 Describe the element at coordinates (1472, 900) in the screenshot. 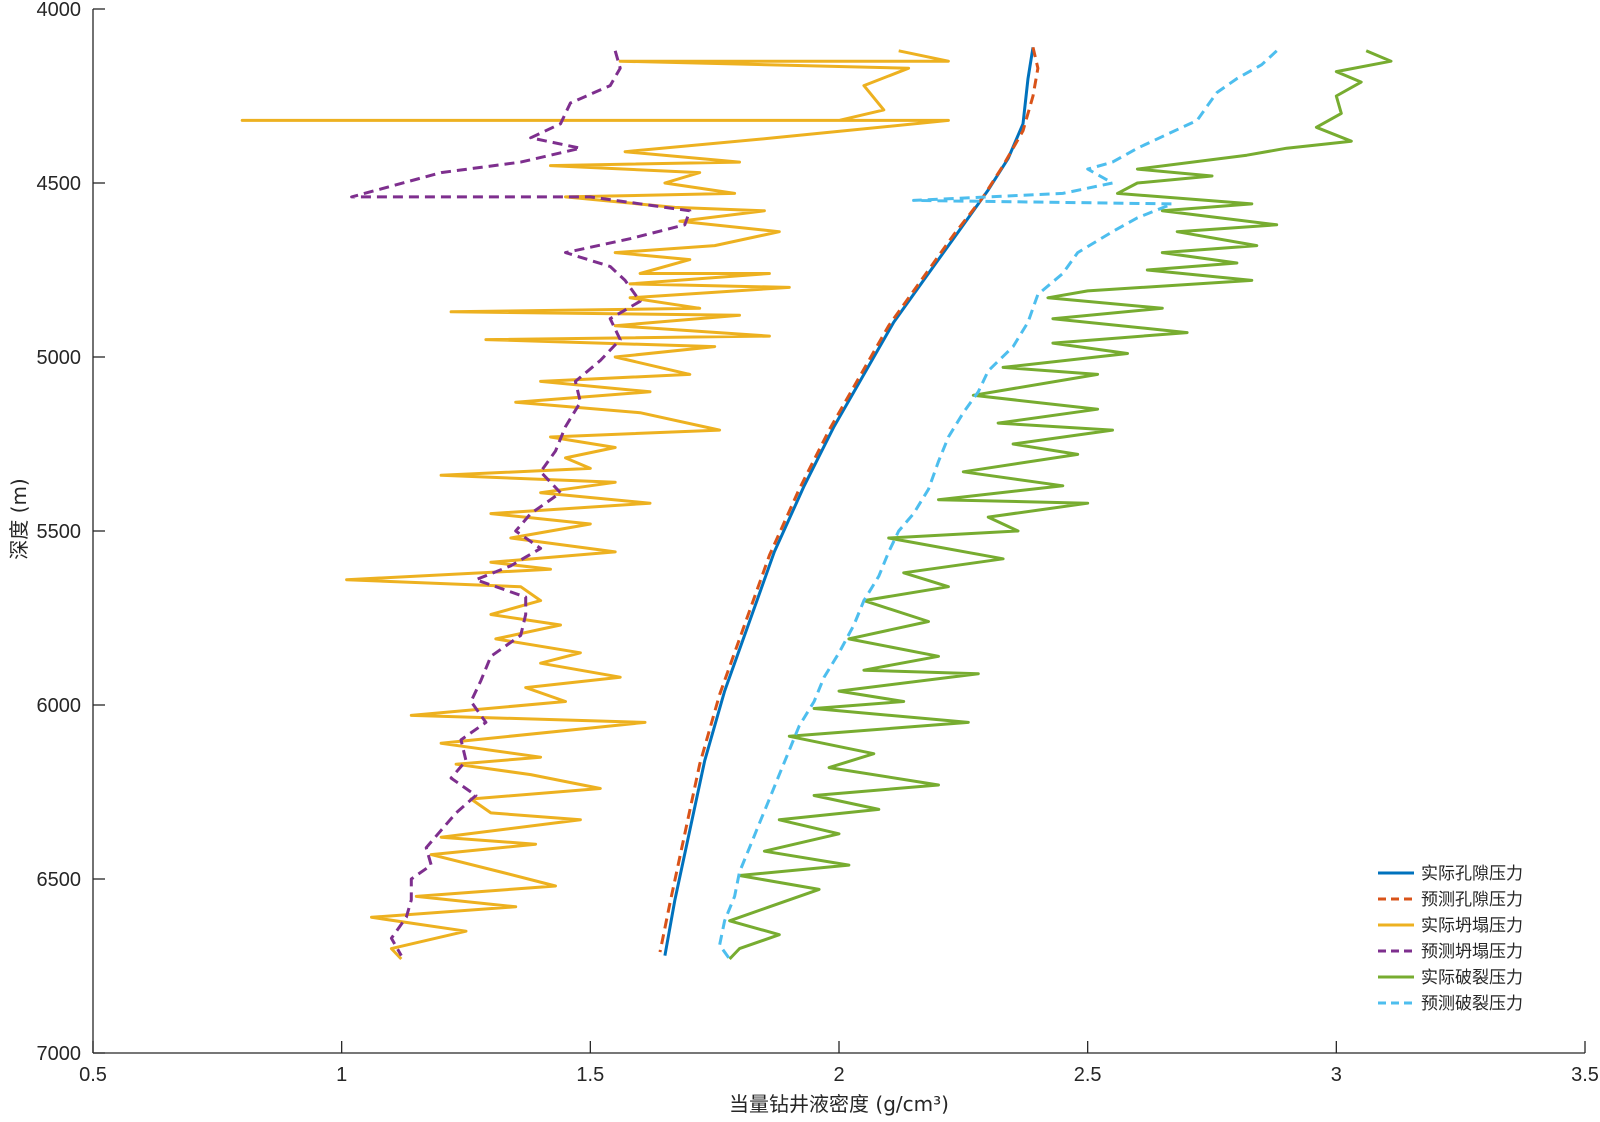

I see `legend-item-label: 预测孔隙压力` at that location.